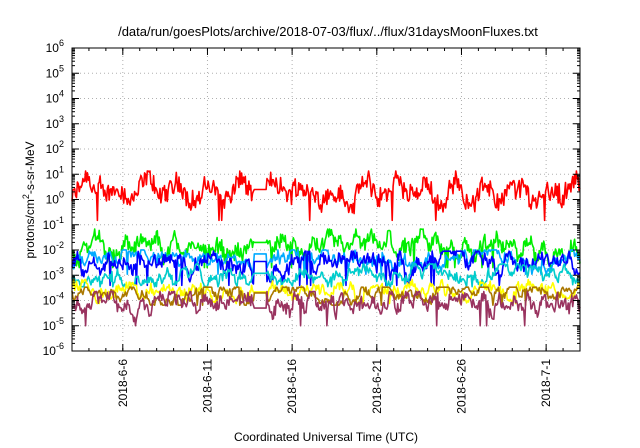 The height and width of the screenshot is (448, 640). Describe the element at coordinates (53, 273) in the screenshot. I see `y-tick-label: 10⁻³` at that location.